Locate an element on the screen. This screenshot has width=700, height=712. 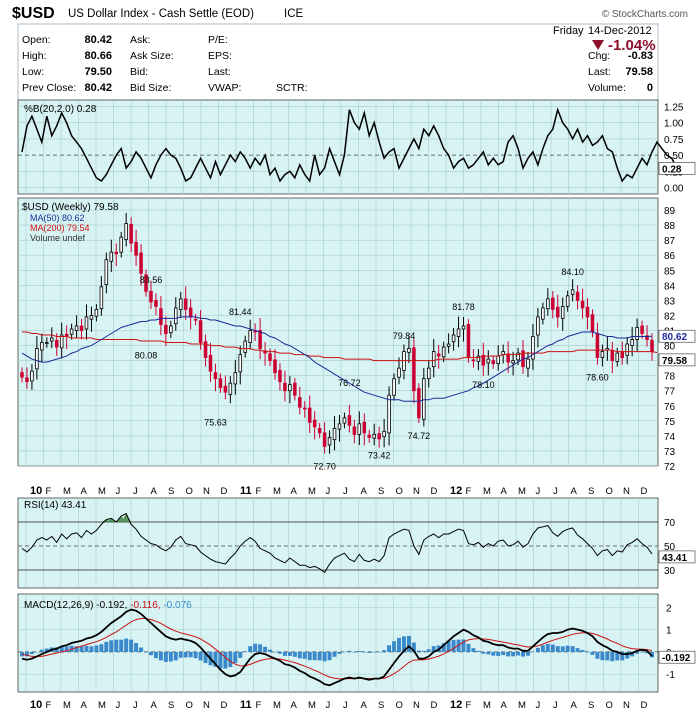
quote-label: Bid: is located at coordinates (139, 72).